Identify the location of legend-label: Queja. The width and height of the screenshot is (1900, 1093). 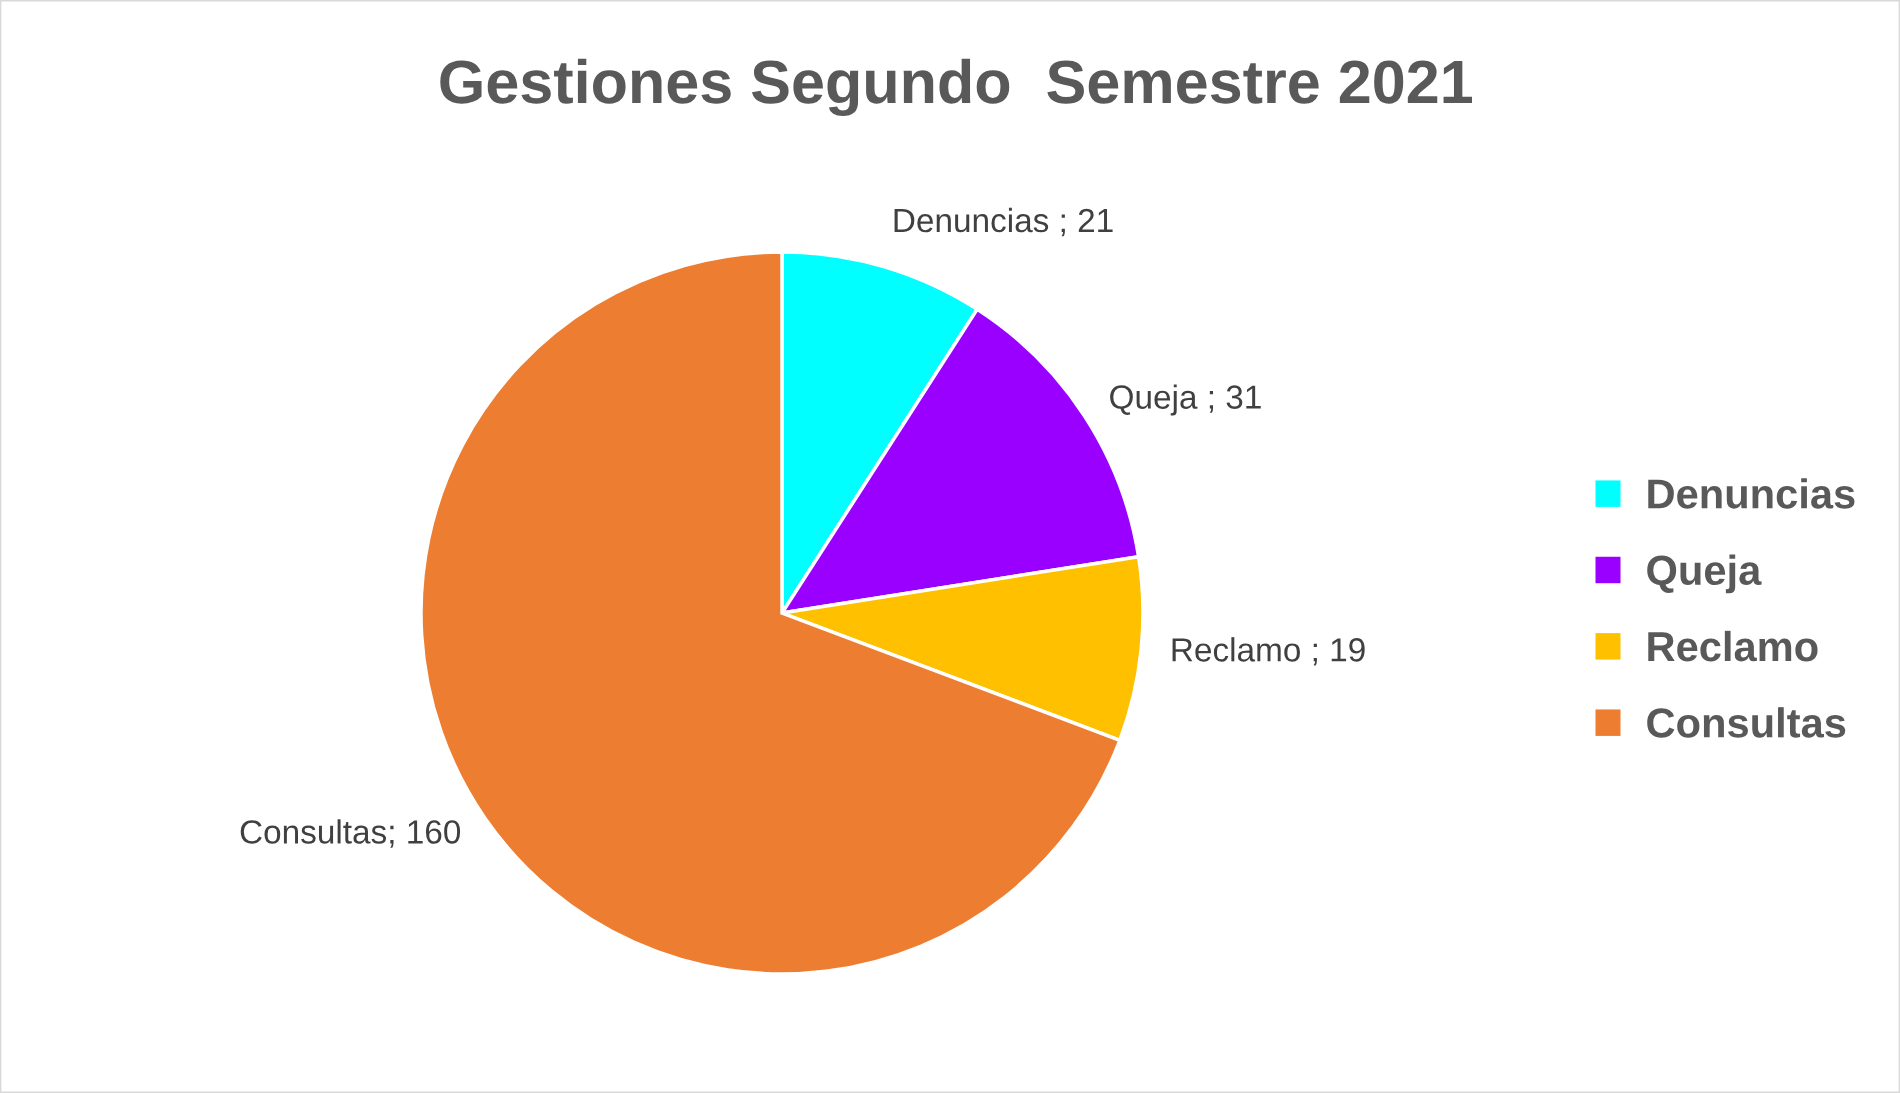
(1704, 574).